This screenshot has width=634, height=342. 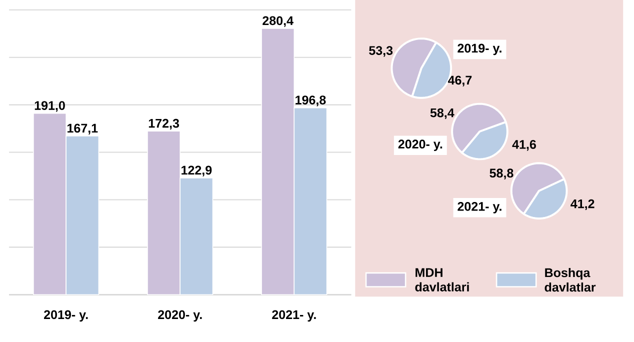 What do you see at coordinates (294, 316) in the screenshot?
I see `x-tick-label: 2021- y.` at bounding box center [294, 316].